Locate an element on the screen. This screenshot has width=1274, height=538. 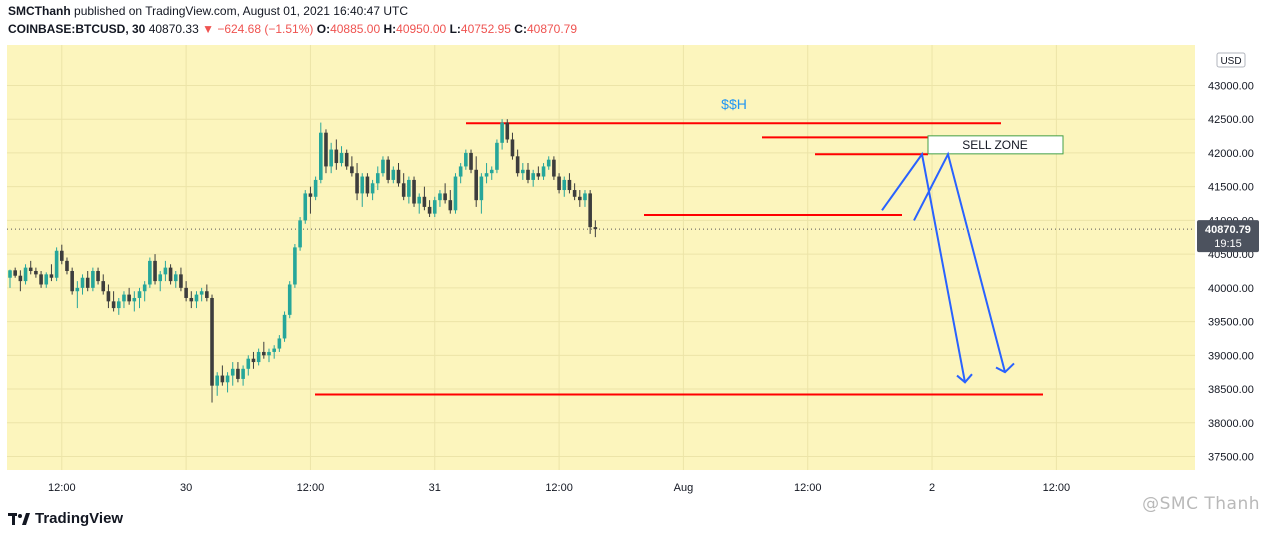
high-label: H: is located at coordinates (390, 29).